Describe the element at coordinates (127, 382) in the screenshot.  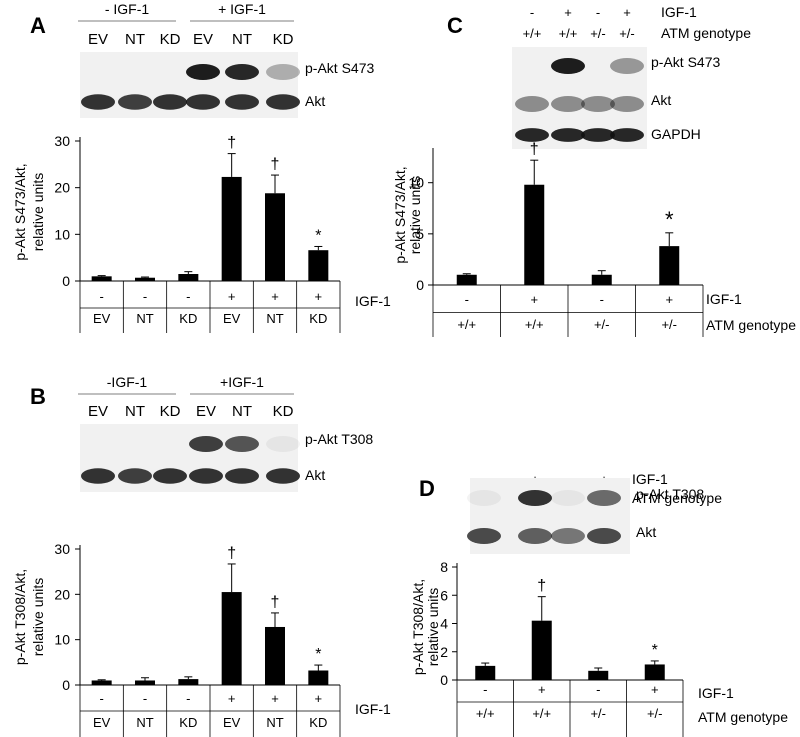
I see `B-group-header: -IGF-1` at that location.